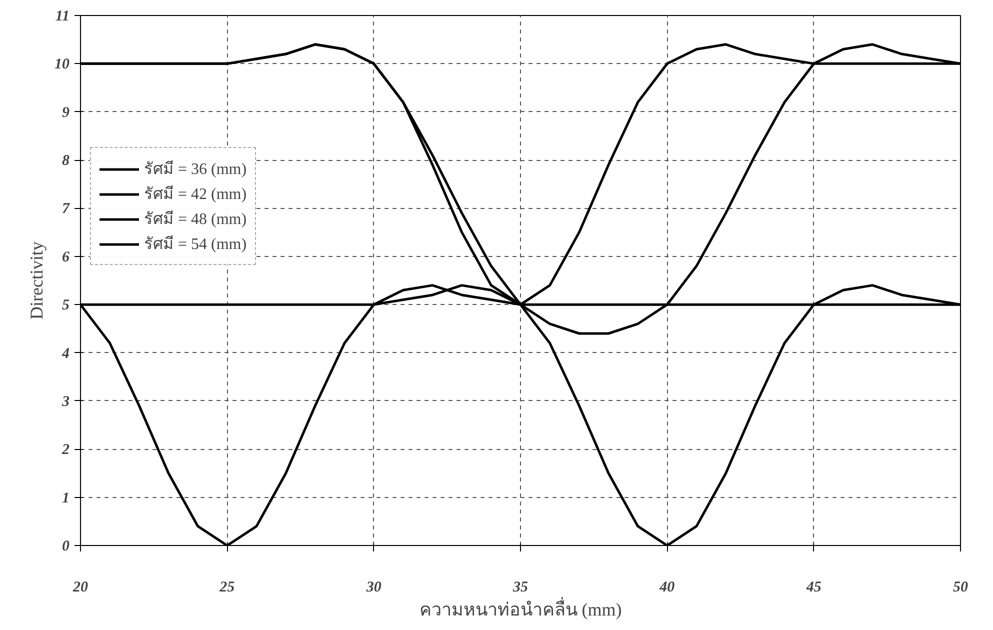 The width and height of the screenshot is (993, 630). Describe the element at coordinates (80, 588) in the screenshot. I see `x-tick-label: 20` at that location.